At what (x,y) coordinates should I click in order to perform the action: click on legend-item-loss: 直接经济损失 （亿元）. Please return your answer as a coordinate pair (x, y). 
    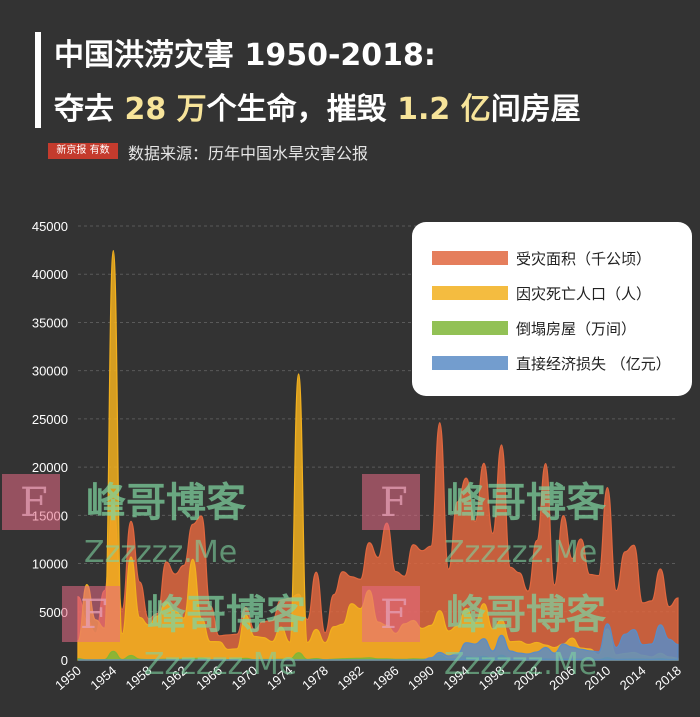
    Looking at the image, I should click on (551, 363).